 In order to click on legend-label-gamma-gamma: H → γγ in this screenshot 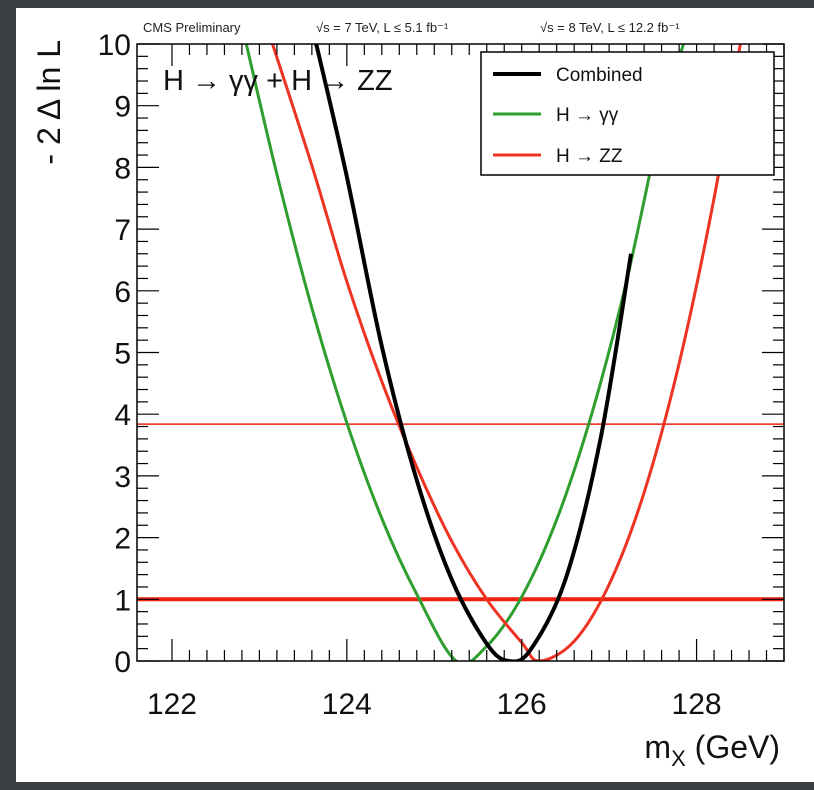, I will do `click(587, 115)`.